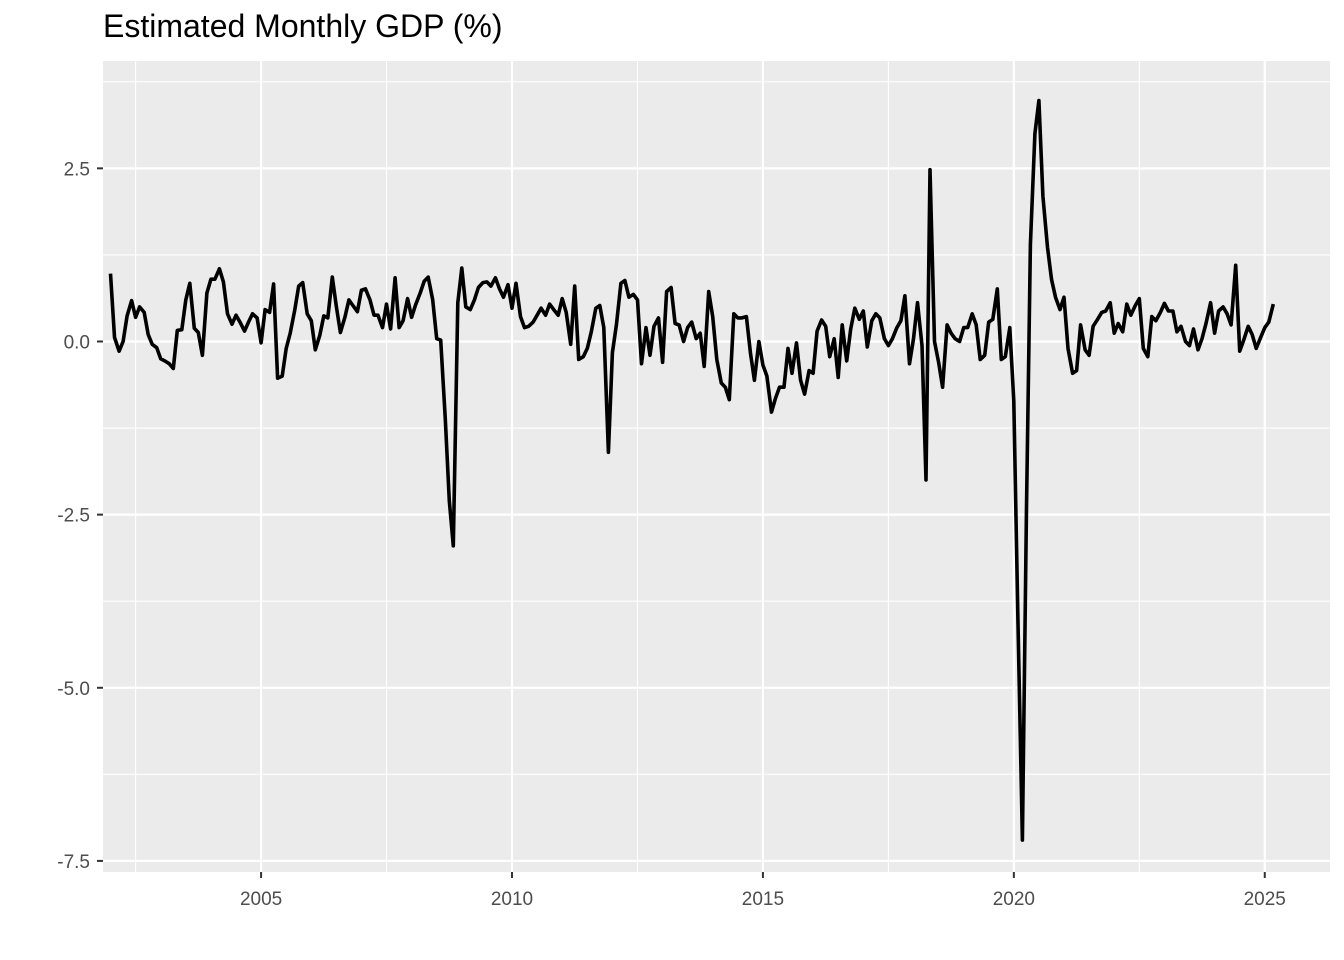 Image resolution: width=1344 pixels, height=960 pixels. I want to click on x-tick-label: 2005, so click(261, 899).